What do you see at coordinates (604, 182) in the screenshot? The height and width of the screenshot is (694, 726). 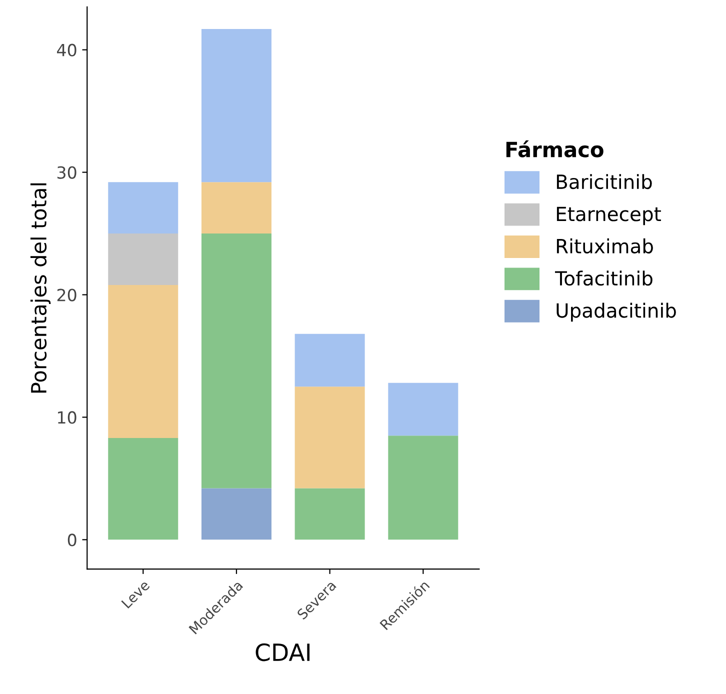 I see `legend-label: Baricitinib` at bounding box center [604, 182].